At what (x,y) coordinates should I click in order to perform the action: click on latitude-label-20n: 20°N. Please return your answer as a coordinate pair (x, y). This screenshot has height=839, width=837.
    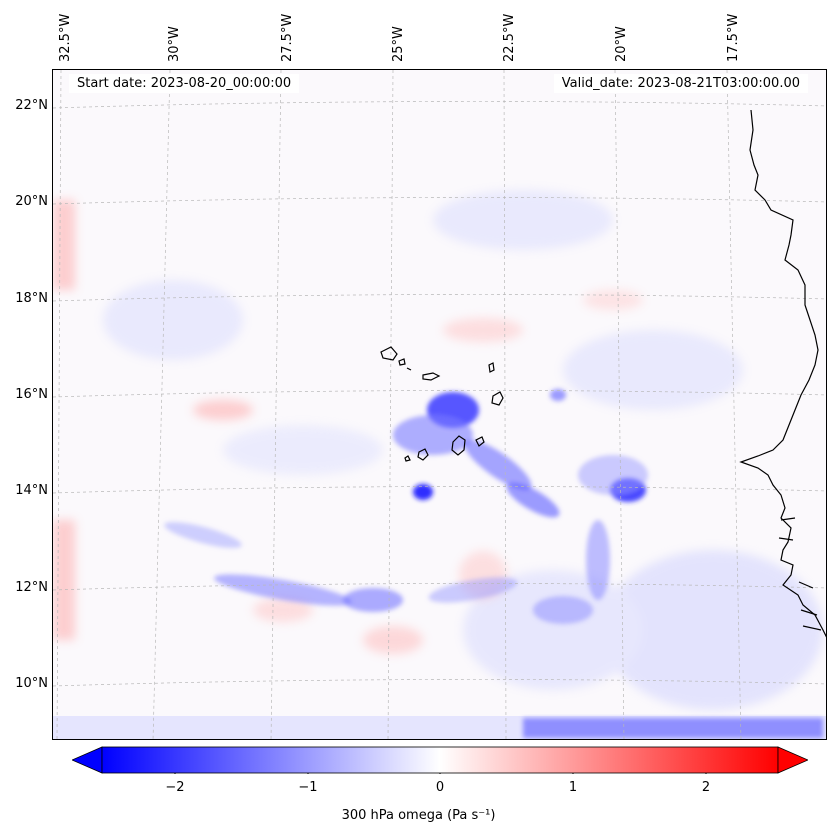
    Looking at the image, I should click on (31, 201).